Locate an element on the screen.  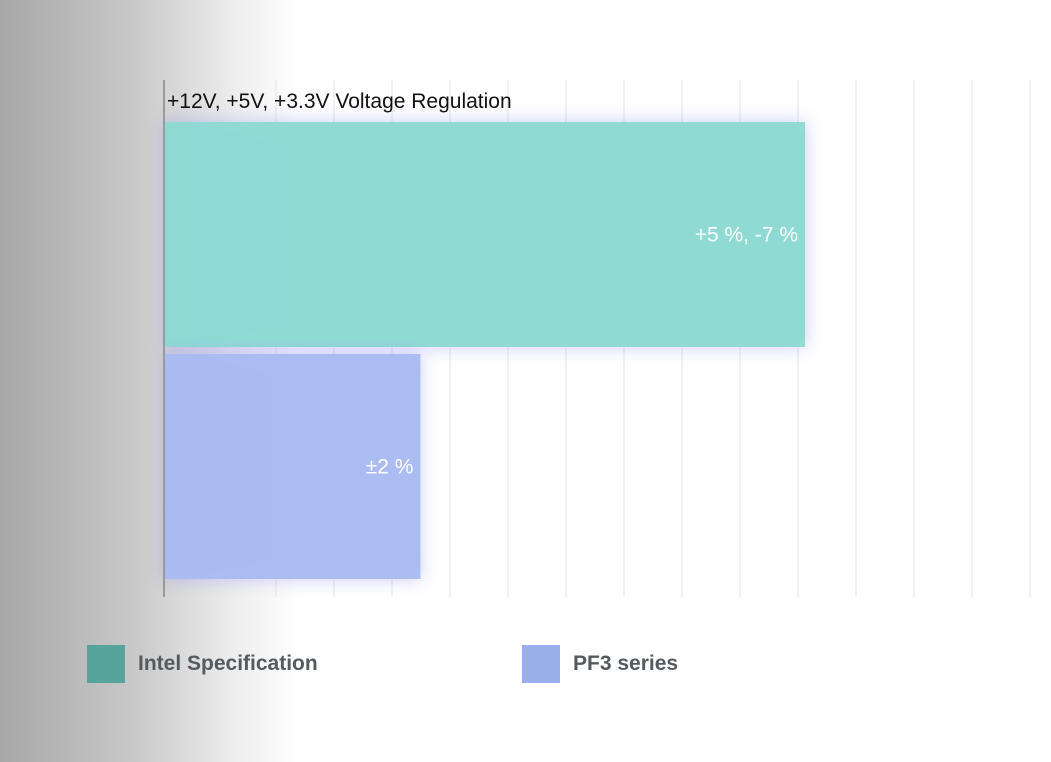
legend-item-pf3: PF3 series is located at coordinates (600, 664).